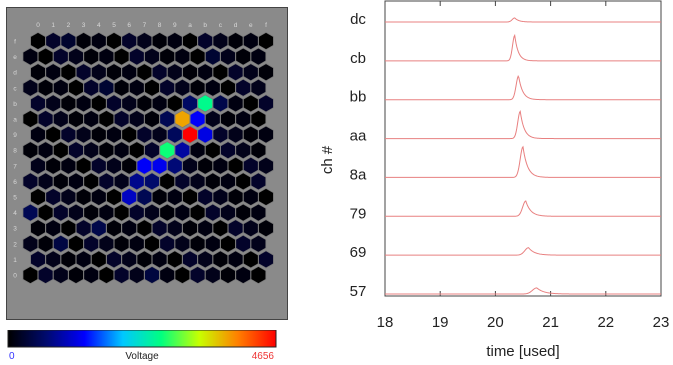 This screenshot has height=365, width=673. What do you see at coordinates (15, 198) in the screenshot?
I see `row-label: 5` at bounding box center [15, 198].